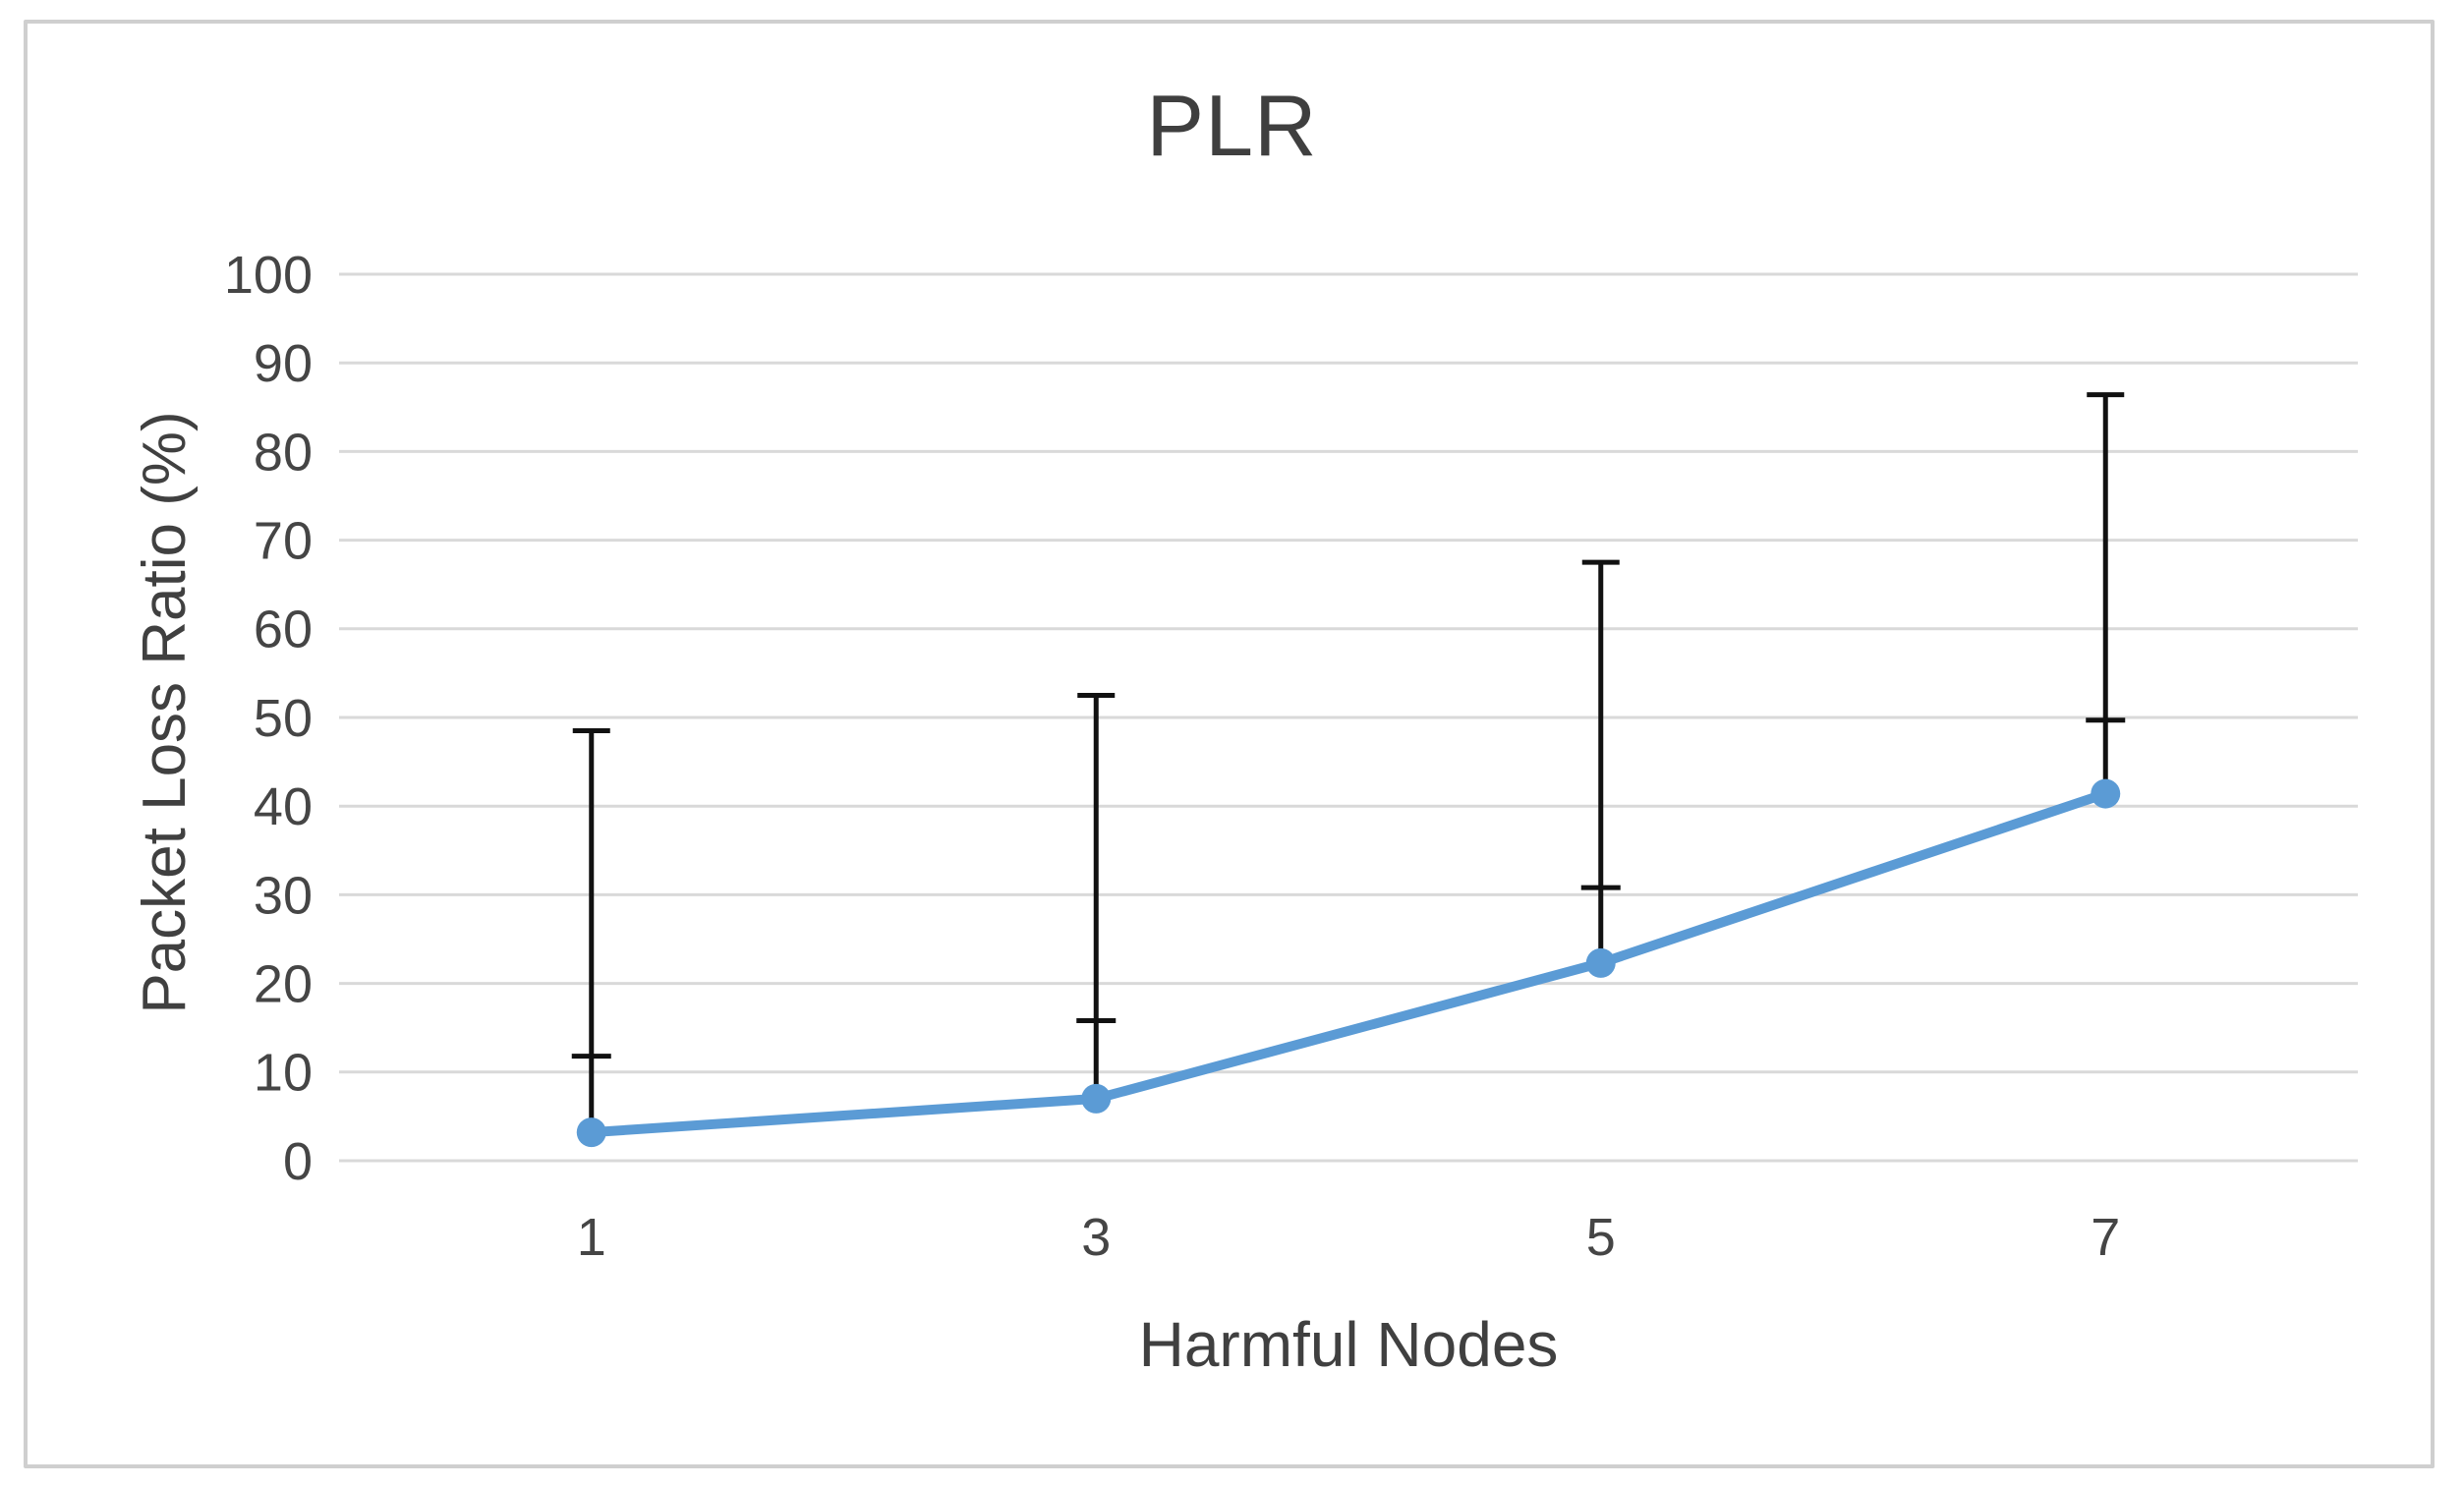 This screenshot has height=1488, width=2464. I want to click on y-axis-title-text: Packet Loss Ratio (%), so click(165, 713).